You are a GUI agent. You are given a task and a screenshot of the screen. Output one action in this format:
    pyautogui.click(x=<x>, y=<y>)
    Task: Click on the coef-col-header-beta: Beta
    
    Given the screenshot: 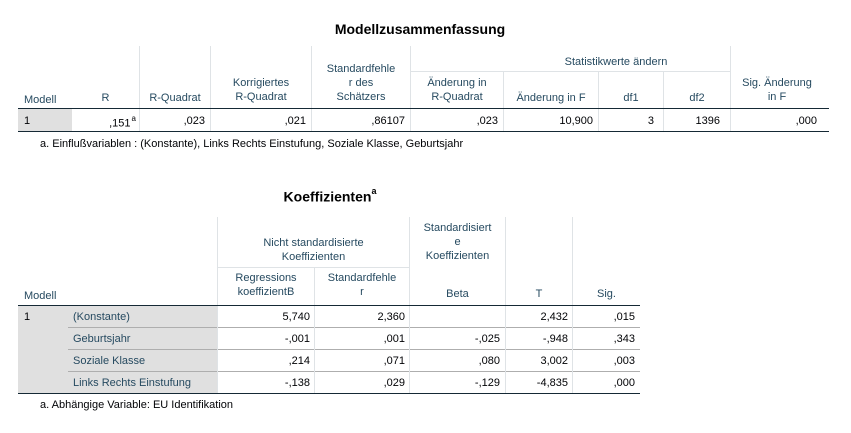 What is the action you would take?
    pyautogui.click(x=457, y=294)
    